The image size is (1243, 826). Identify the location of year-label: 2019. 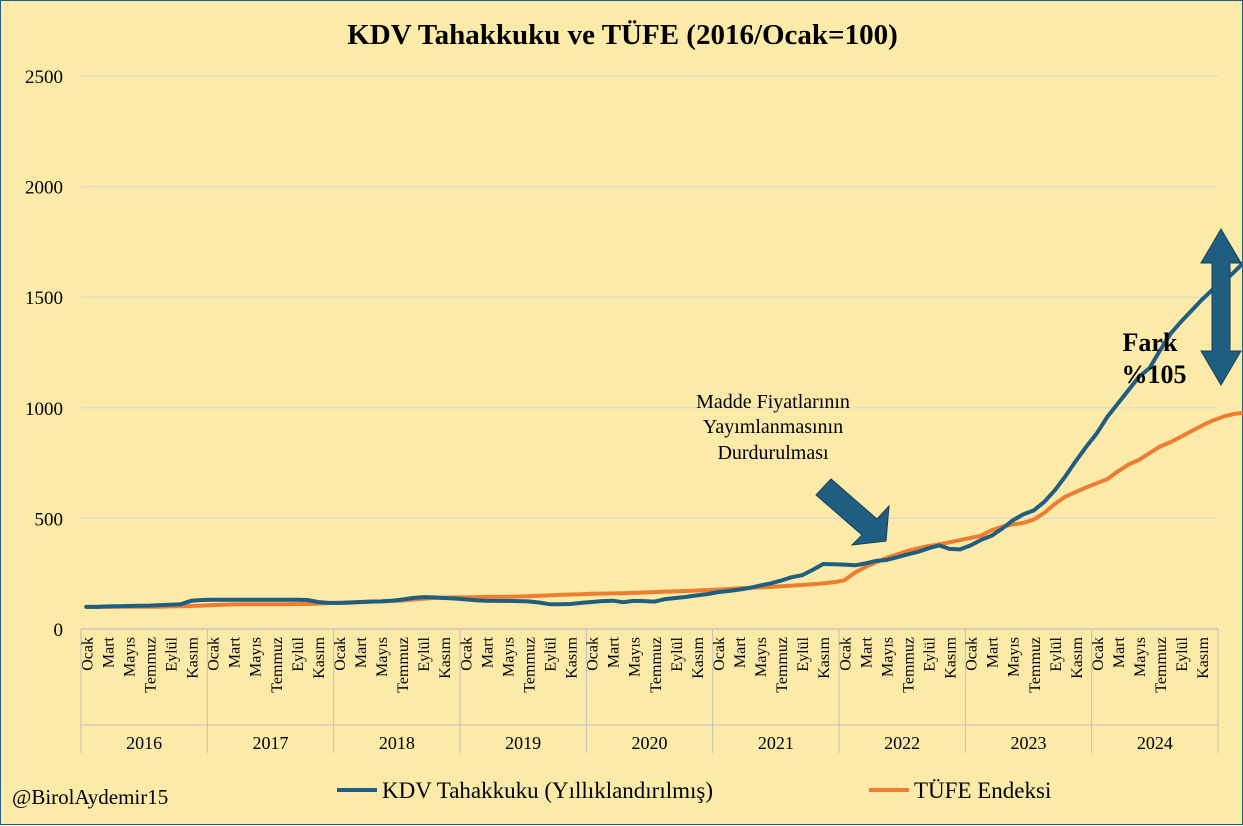
(523, 743).